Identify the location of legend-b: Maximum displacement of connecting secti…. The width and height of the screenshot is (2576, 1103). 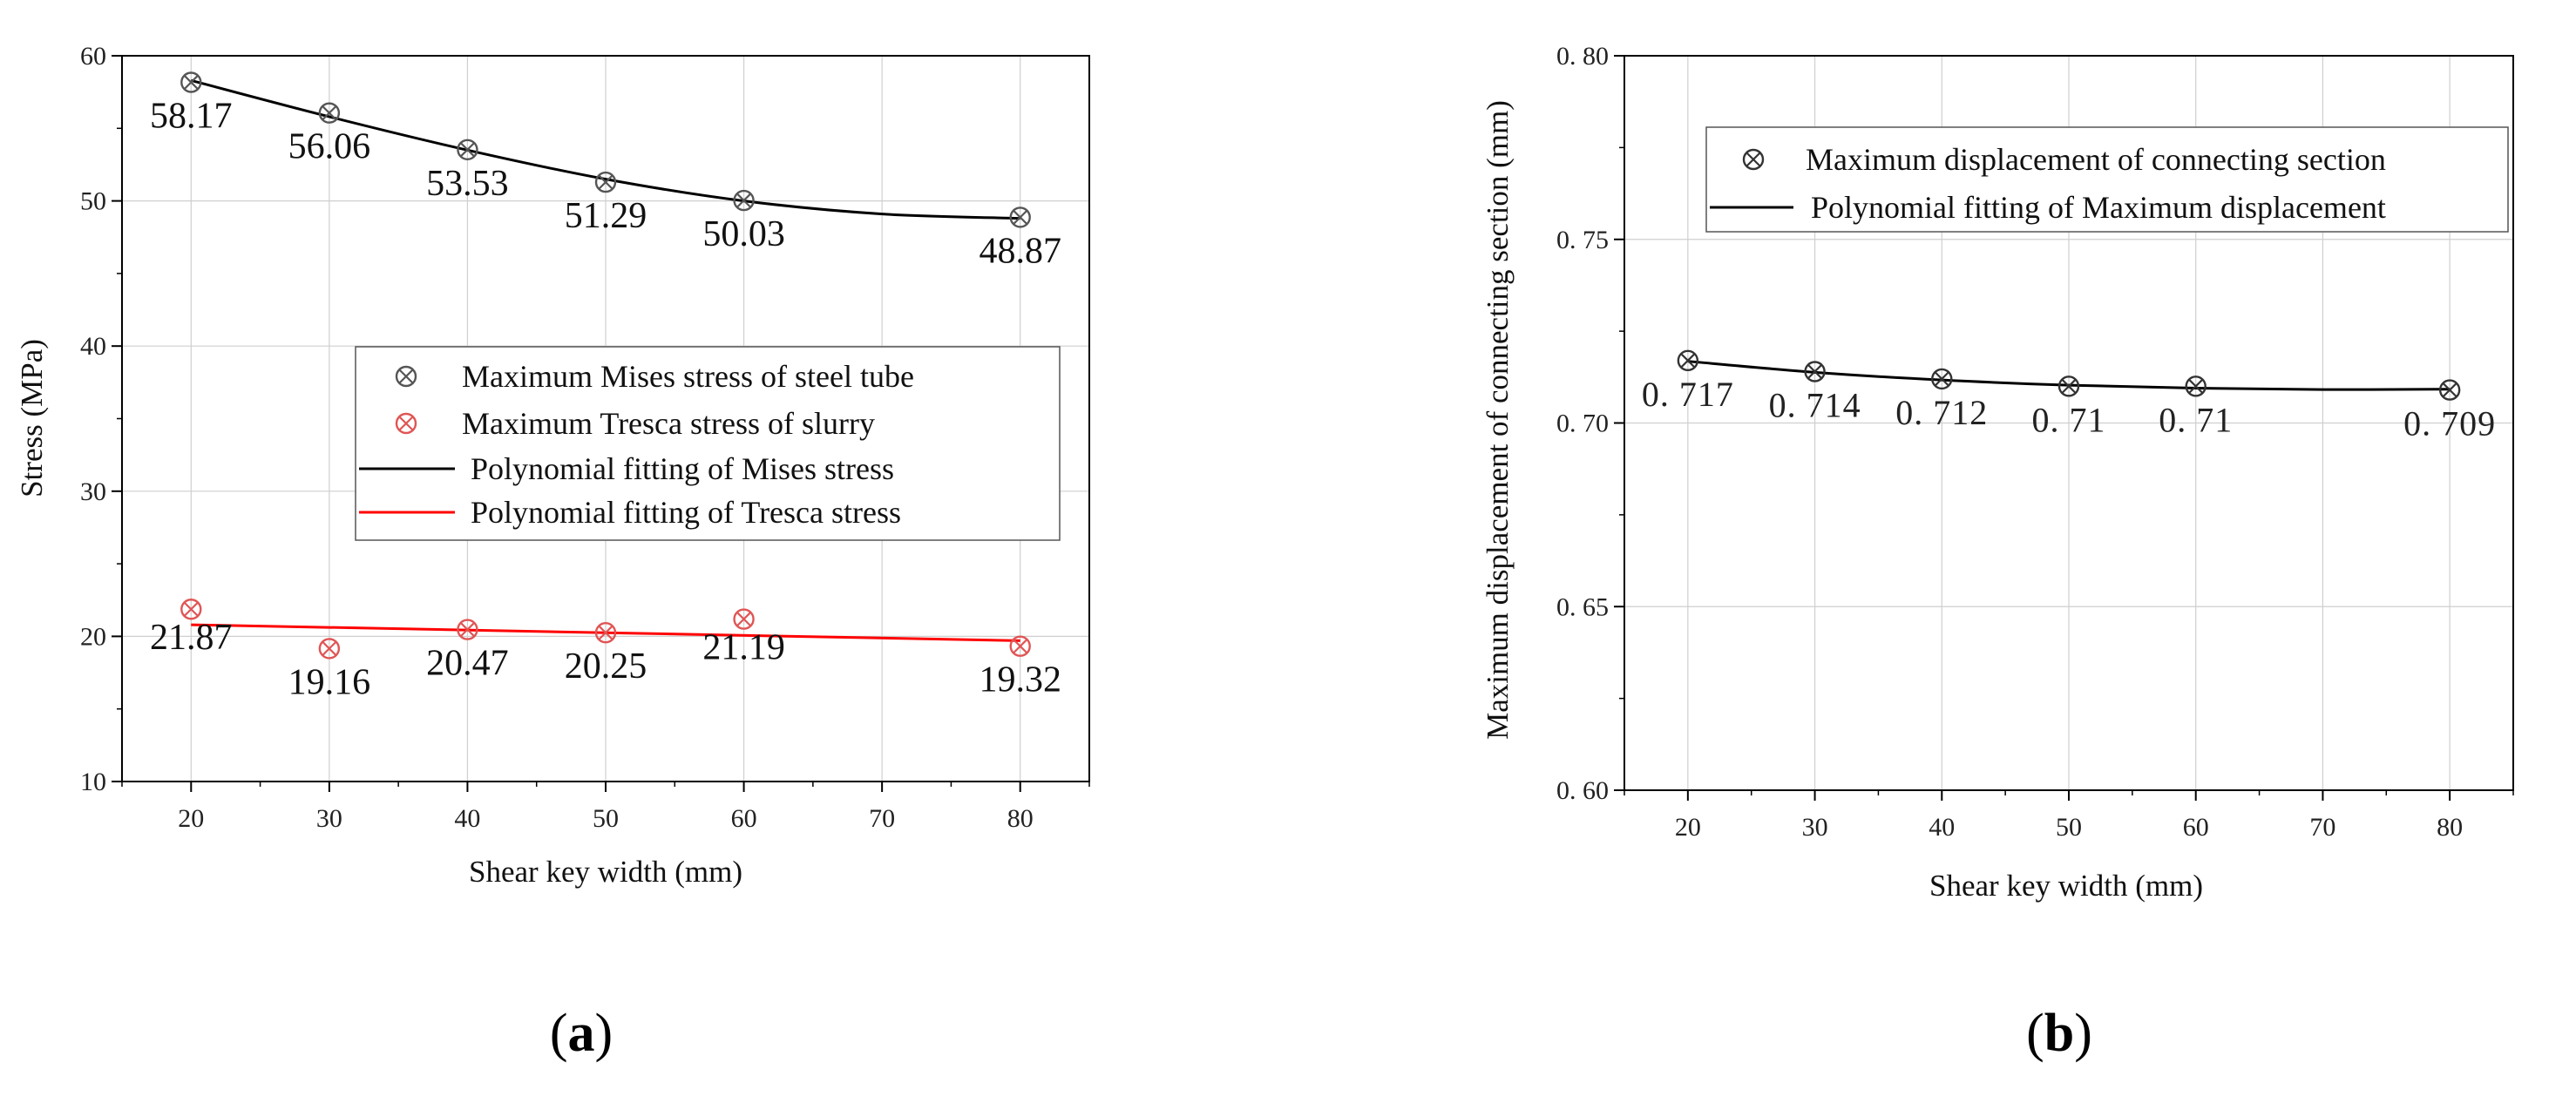
(2107, 179).